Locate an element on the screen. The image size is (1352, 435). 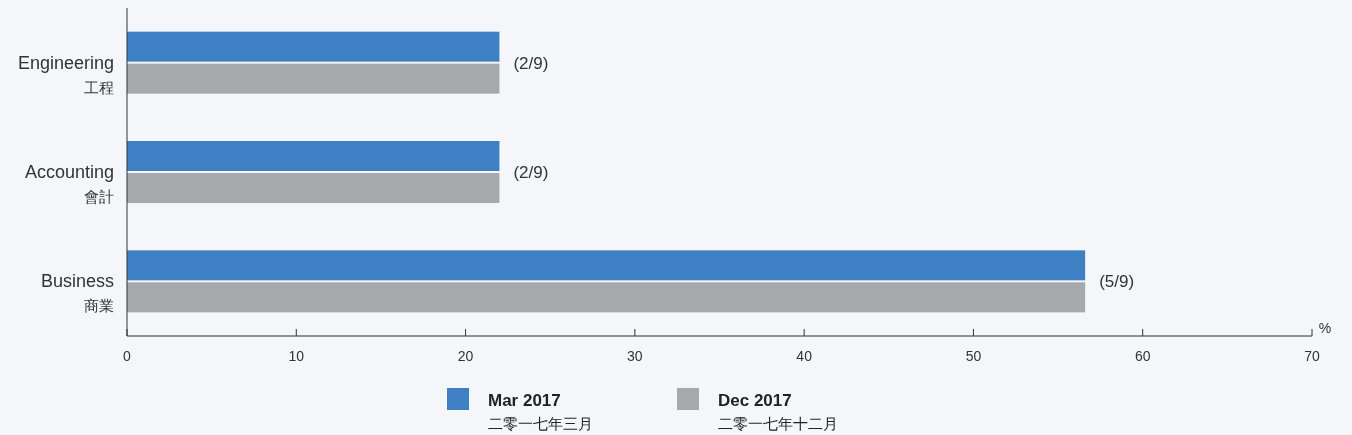
legend-label: Mar 2017 二零一七年三月 is located at coordinates (540, 411).